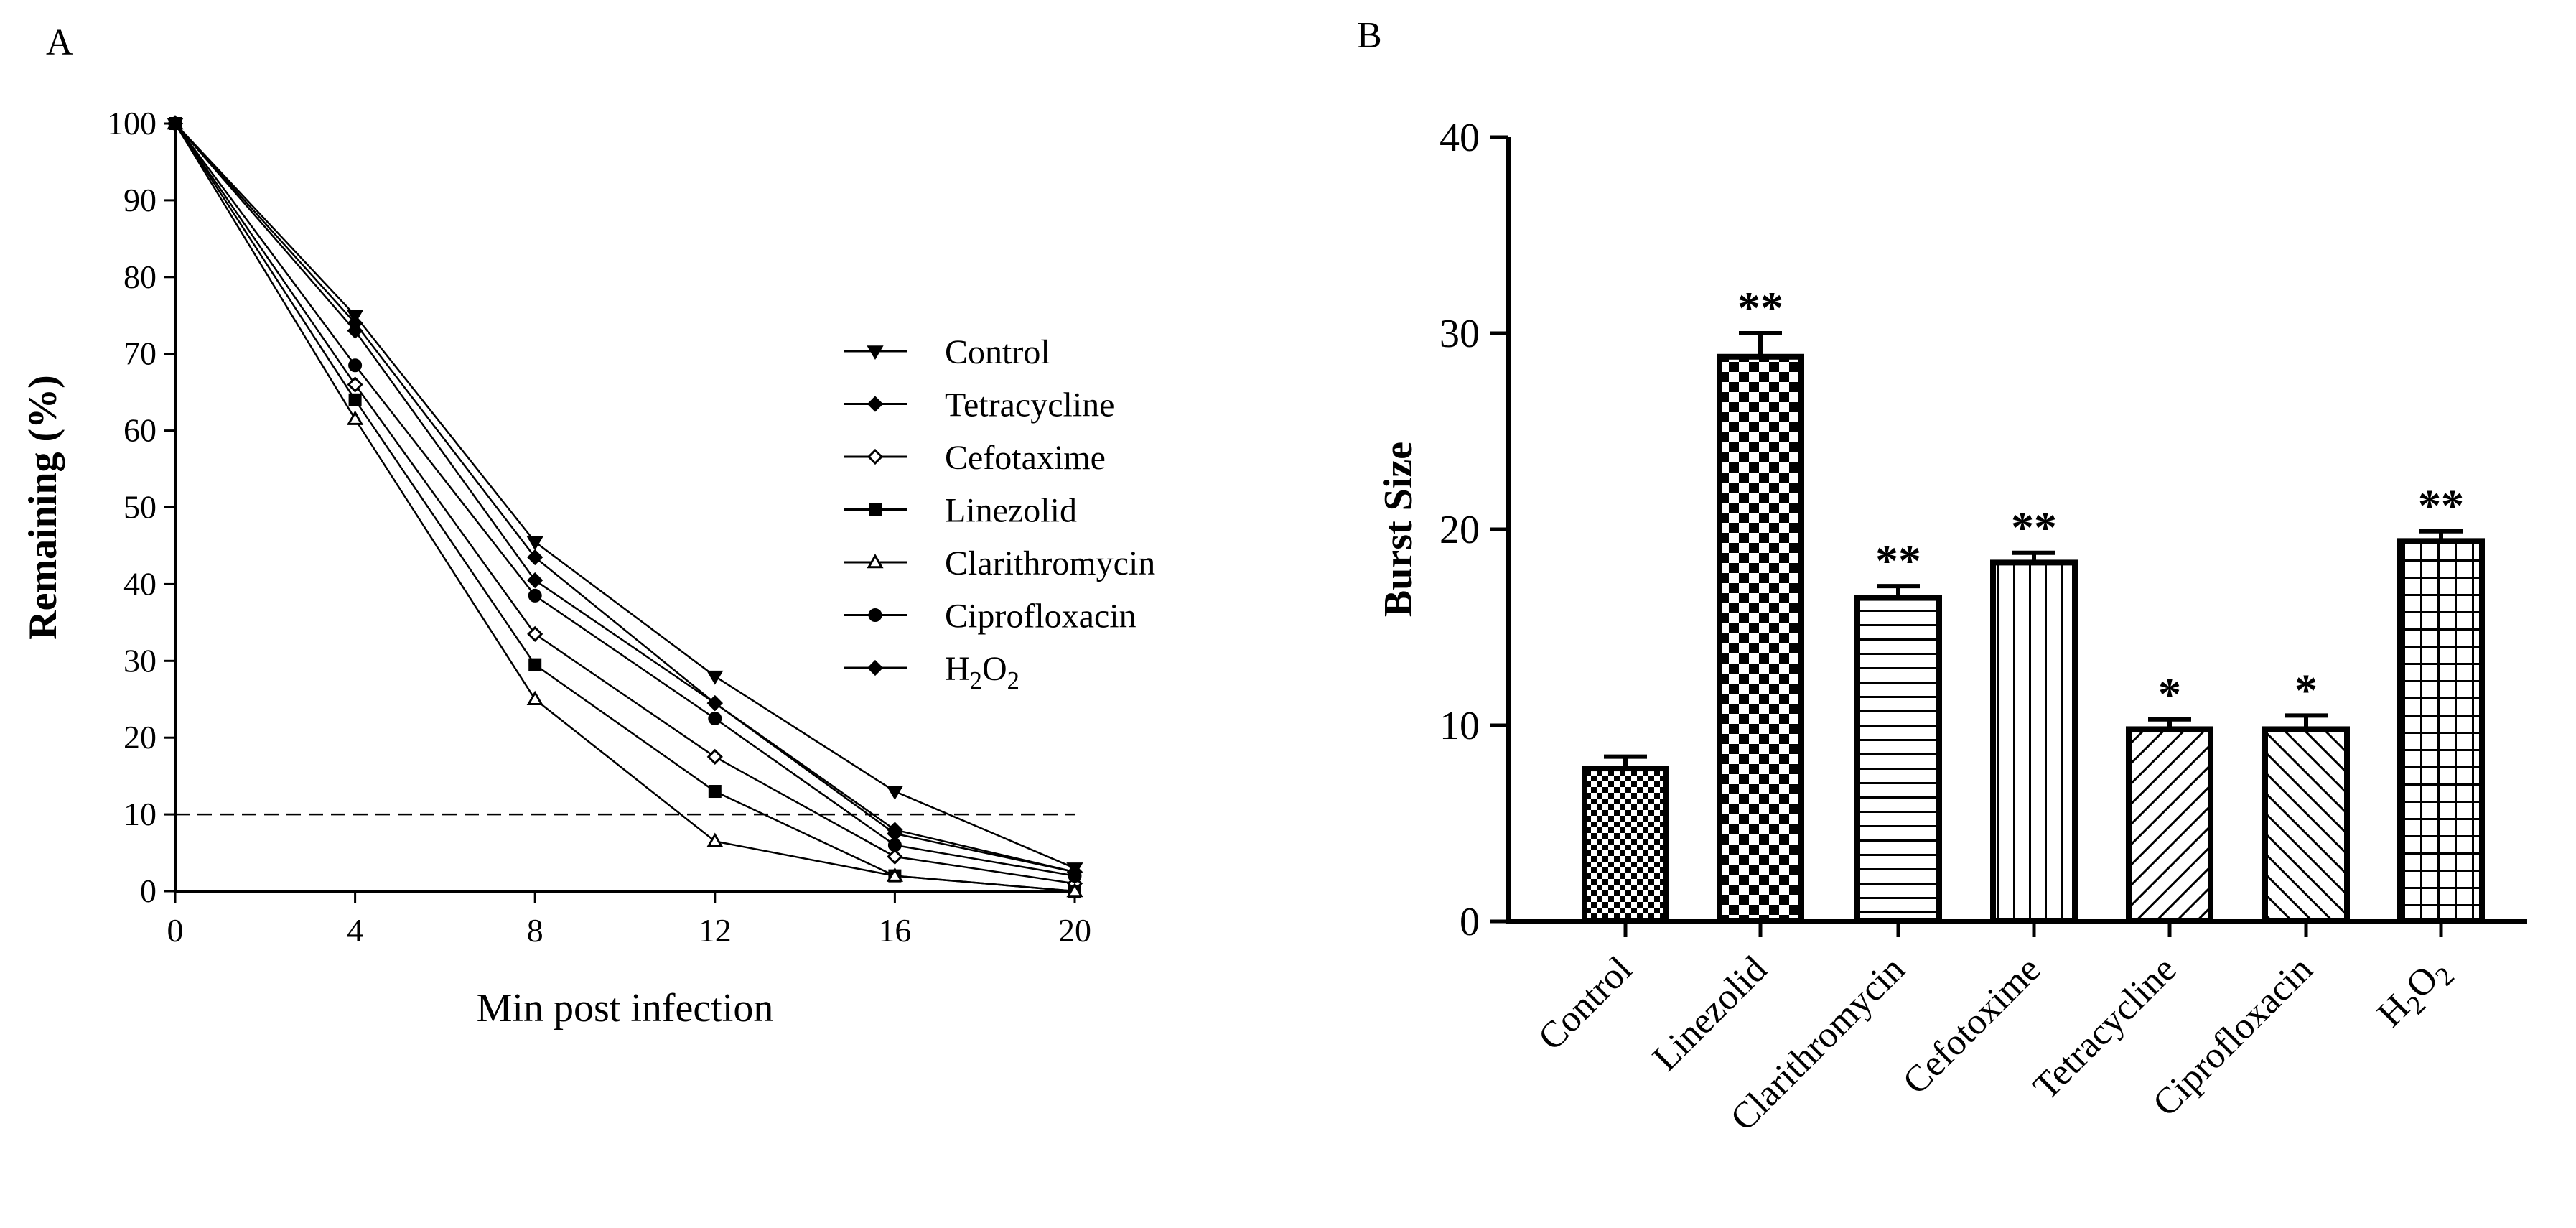  I want to click on y-axis-title: Burst Size, so click(1398, 529).